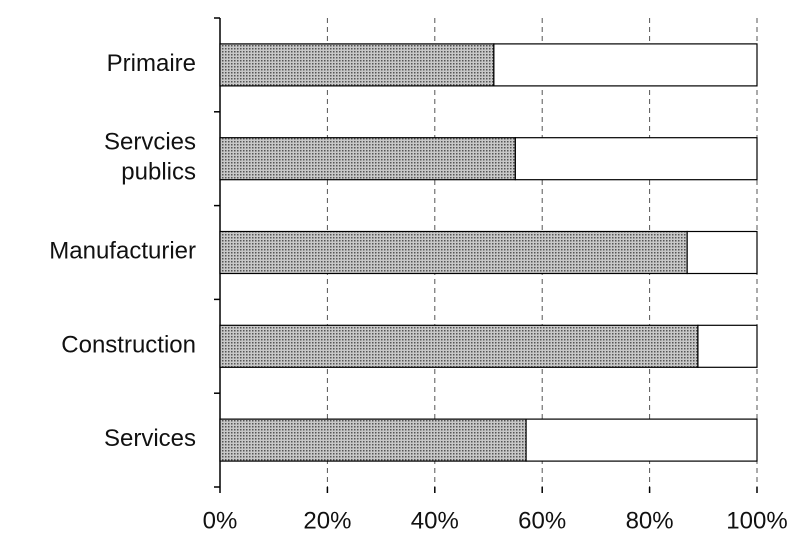  I want to click on label-line: Construction, so click(128, 345).